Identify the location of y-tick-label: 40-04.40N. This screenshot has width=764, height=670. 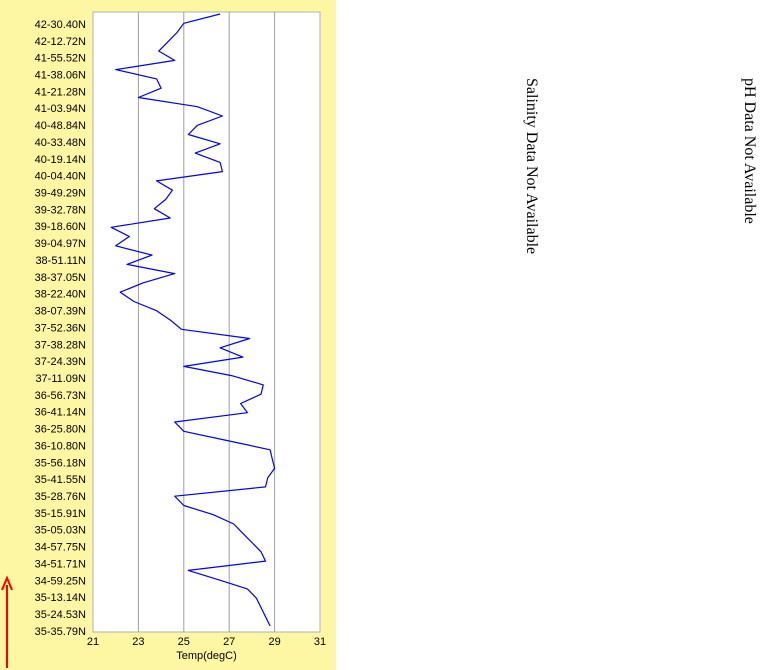
(60, 177).